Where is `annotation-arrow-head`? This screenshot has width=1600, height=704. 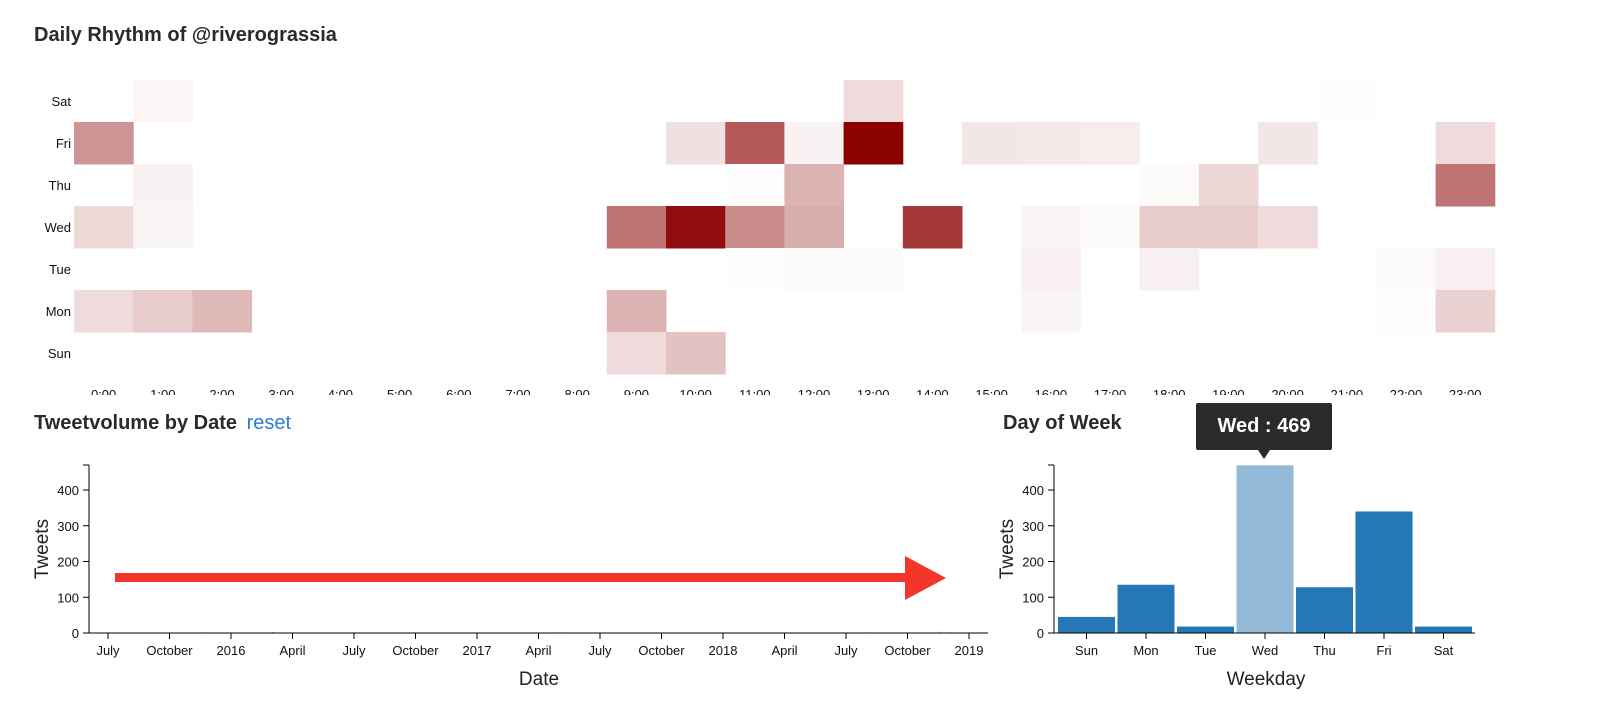 annotation-arrow-head is located at coordinates (925, 578).